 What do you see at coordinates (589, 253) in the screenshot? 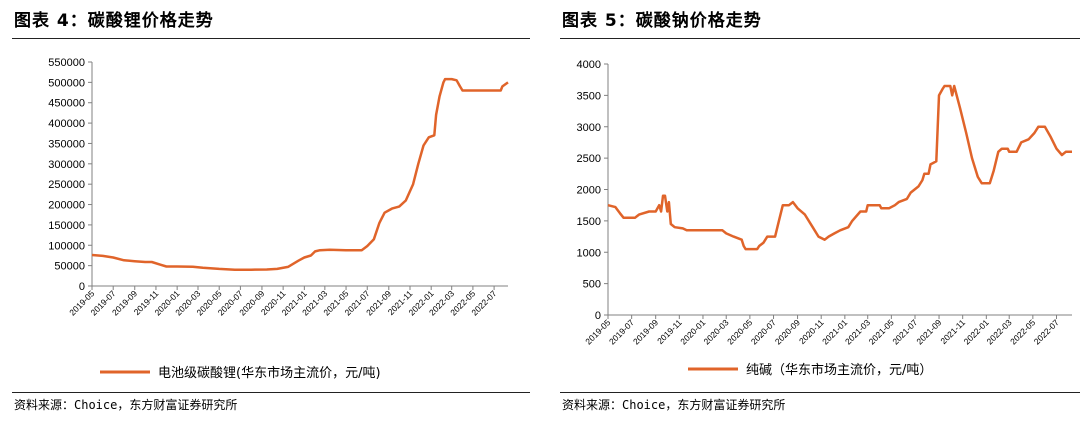
I see `y-tick-label: 1000` at bounding box center [589, 253].